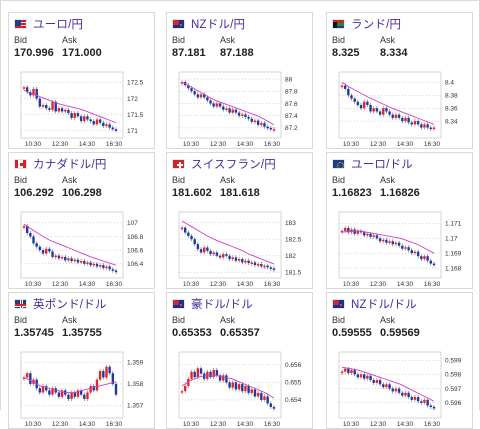  Describe the element at coordinates (222, 305) in the screenshot. I see `currency-pair-title: 豪ドル/ドル` at that location.